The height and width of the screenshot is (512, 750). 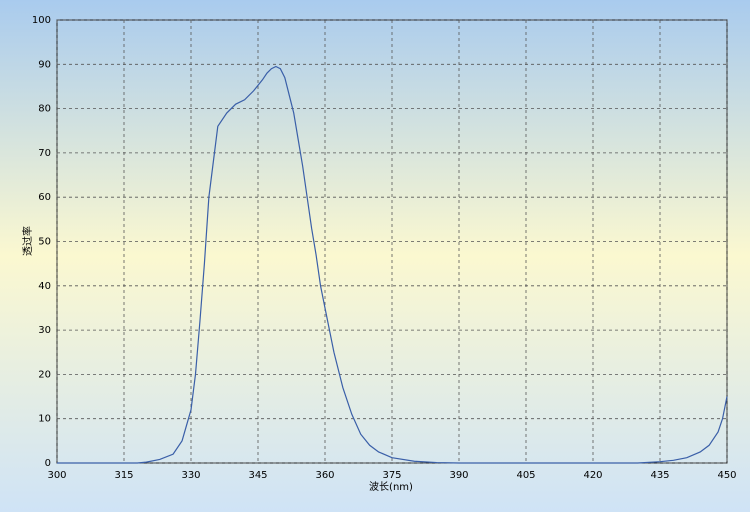 What do you see at coordinates (44, 374) in the screenshot?
I see `y-tick-label: 20` at bounding box center [44, 374].